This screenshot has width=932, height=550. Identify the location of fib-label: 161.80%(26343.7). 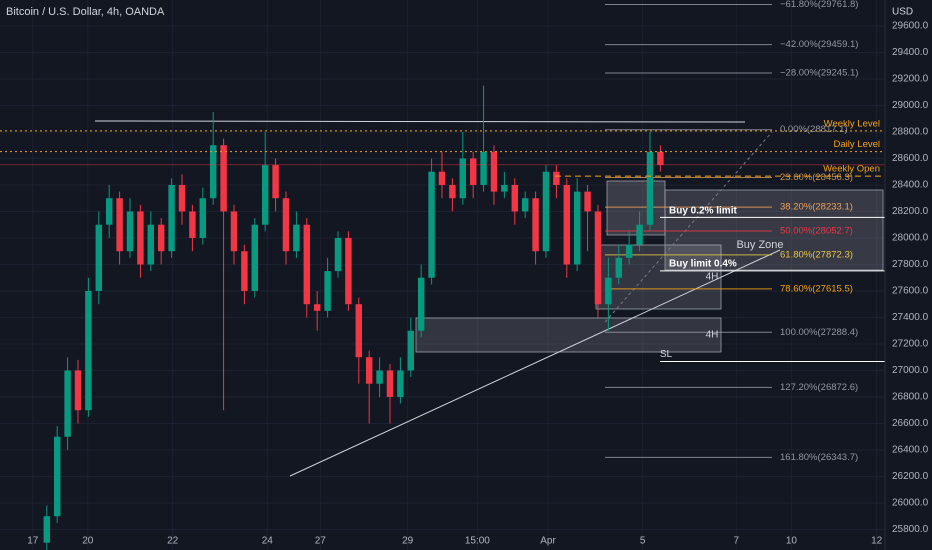
(819, 457).